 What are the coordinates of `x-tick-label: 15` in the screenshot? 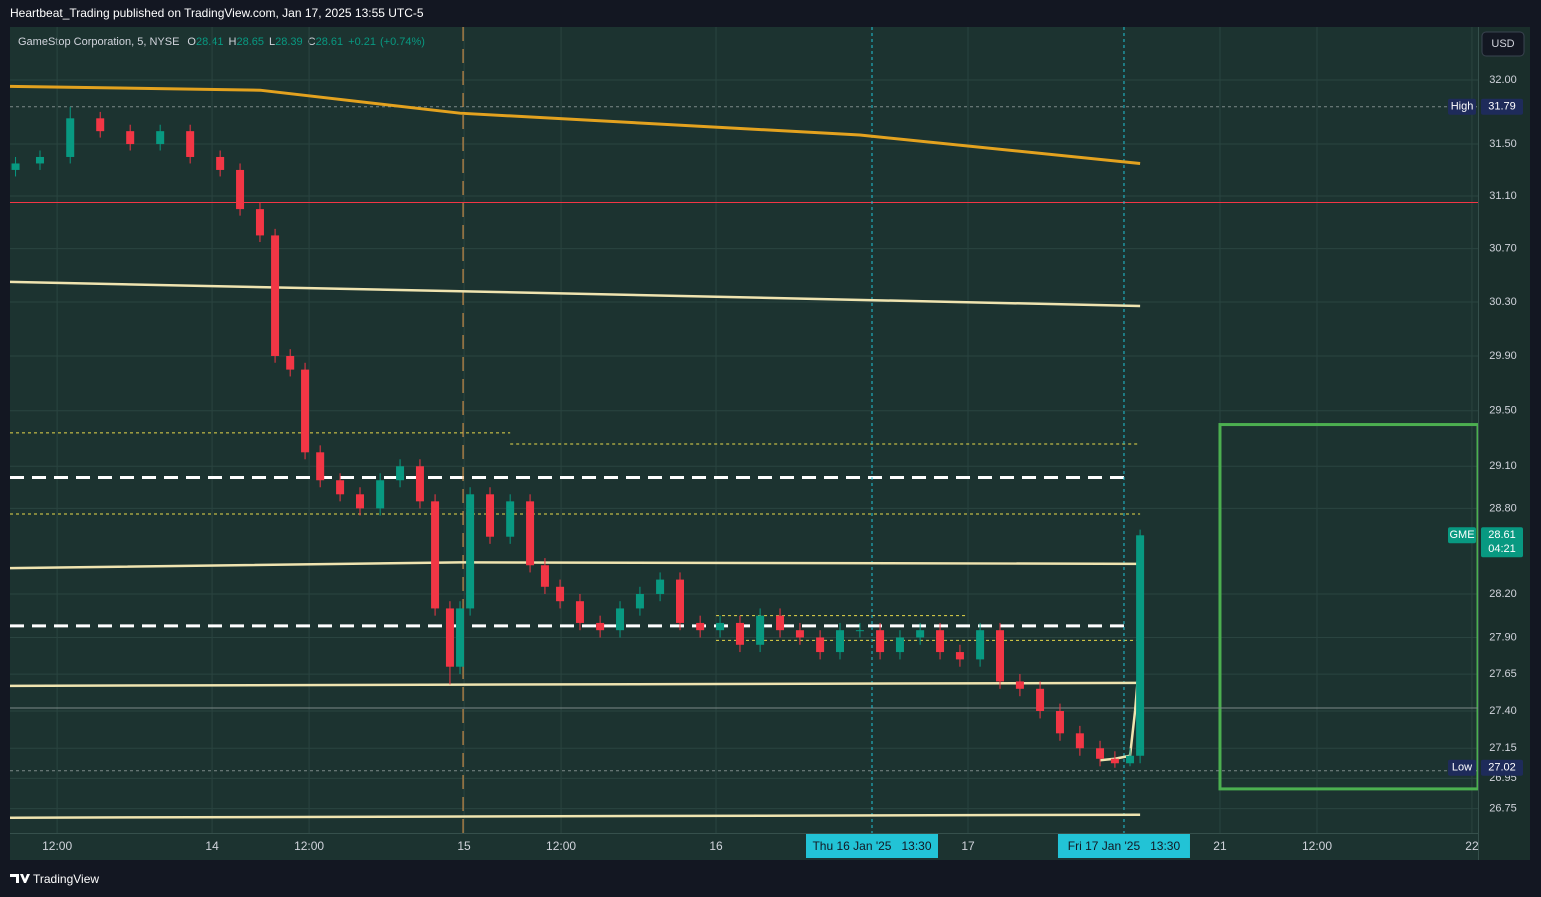 It's located at (464, 846).